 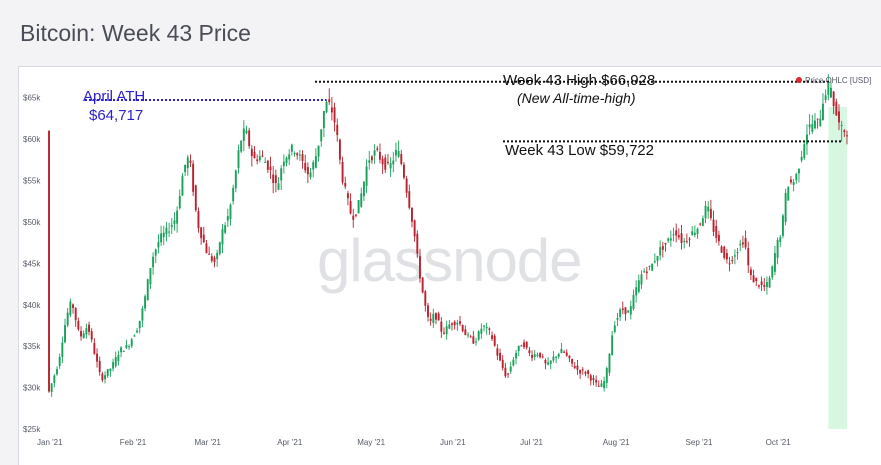 I want to click on legend: Price OHLC [USD], so click(x=833, y=80).